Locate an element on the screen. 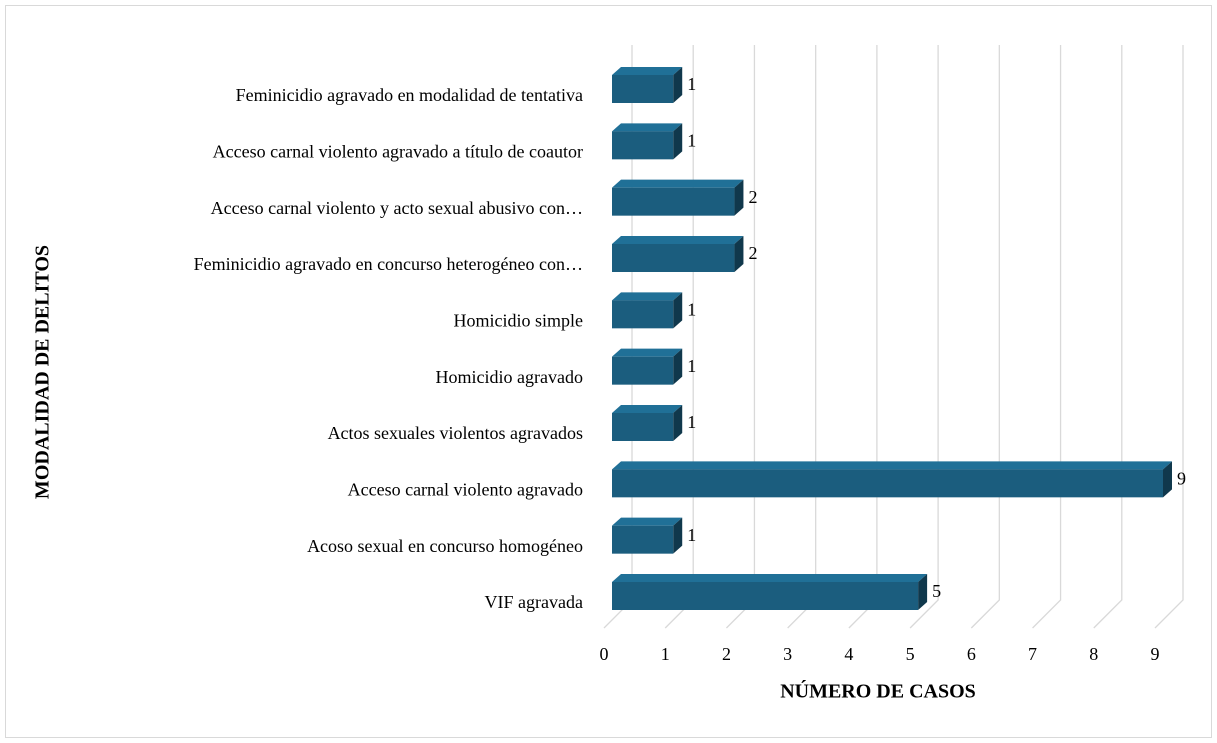 This screenshot has width=1217, height=743. x-tick-label: 2 is located at coordinates (726, 654).